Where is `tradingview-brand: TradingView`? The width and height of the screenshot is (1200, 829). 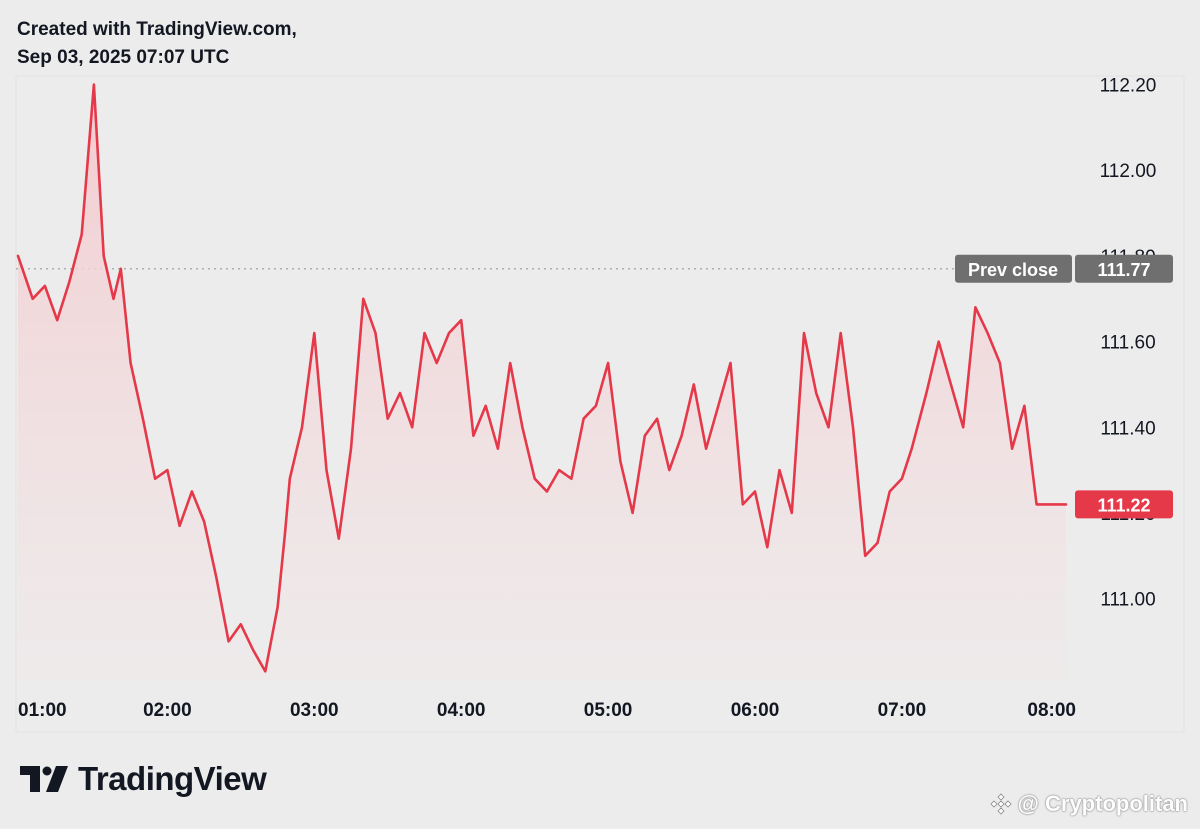
tradingview-brand: TradingView is located at coordinates (143, 779).